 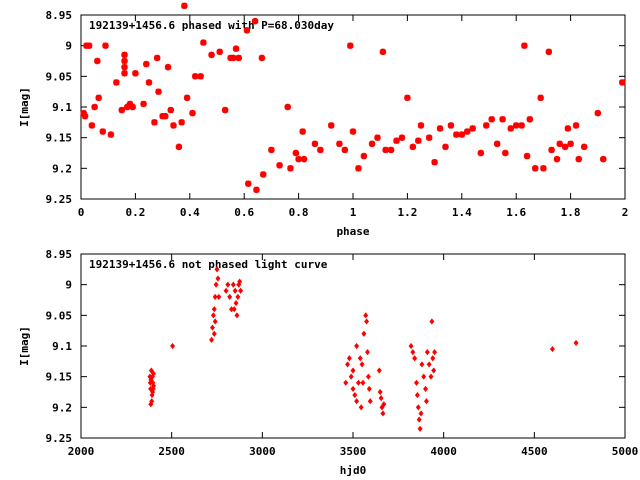 What do you see at coordinates (68, 285) in the screenshot?
I see `y-tick-label: 9` at bounding box center [68, 285].